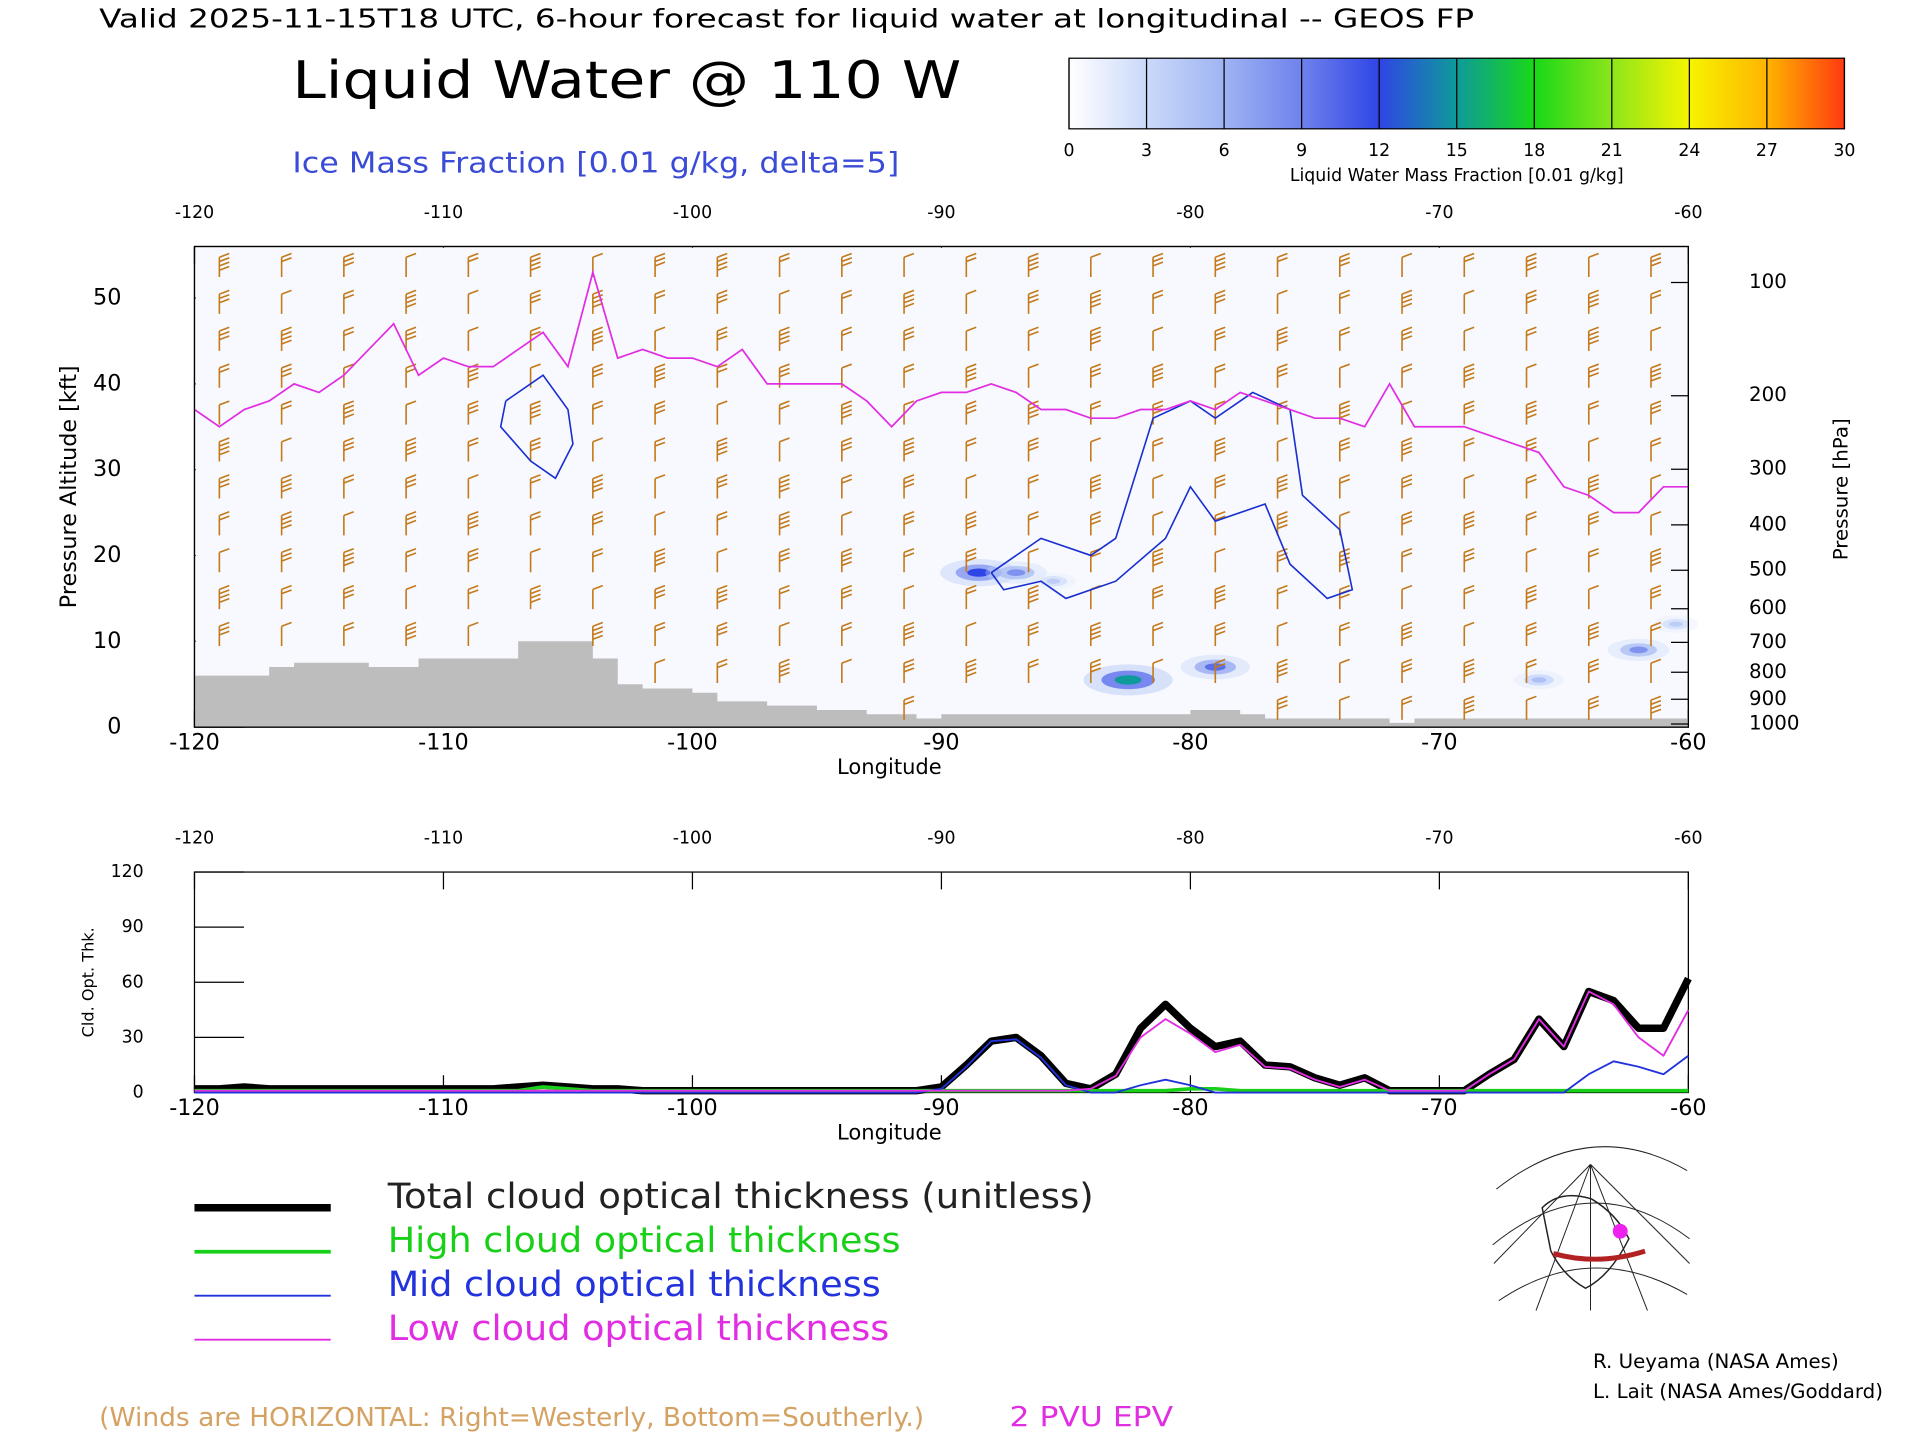  What do you see at coordinates (692, 1108) in the screenshot?
I see `x-tick-label: -100` at bounding box center [692, 1108].